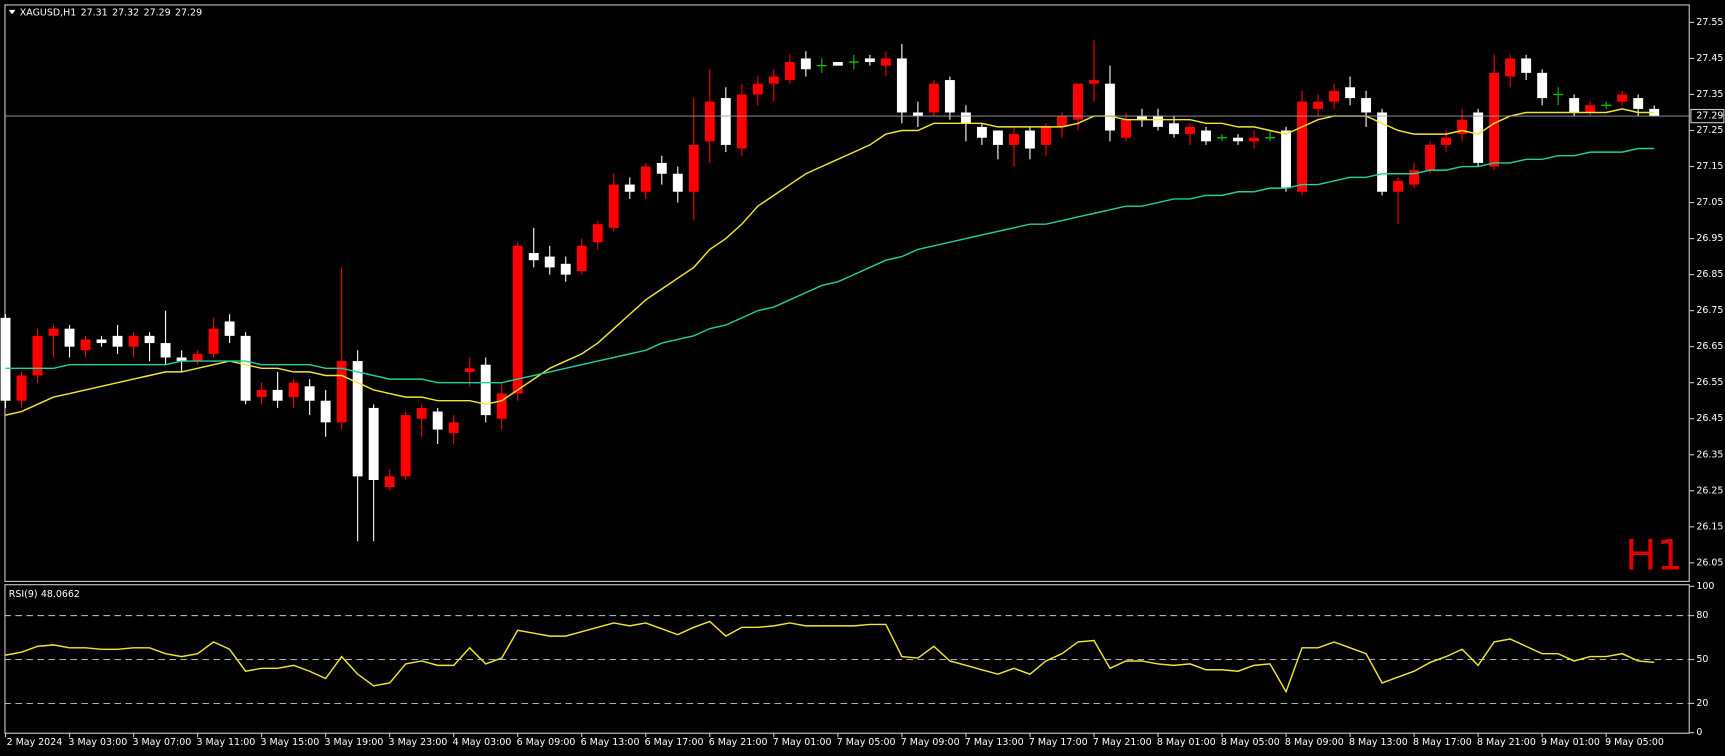 The width and height of the screenshot is (1725, 756). What do you see at coordinates (546, 742) in the screenshot?
I see `x-tick-label: 6 May 09:00` at bounding box center [546, 742].